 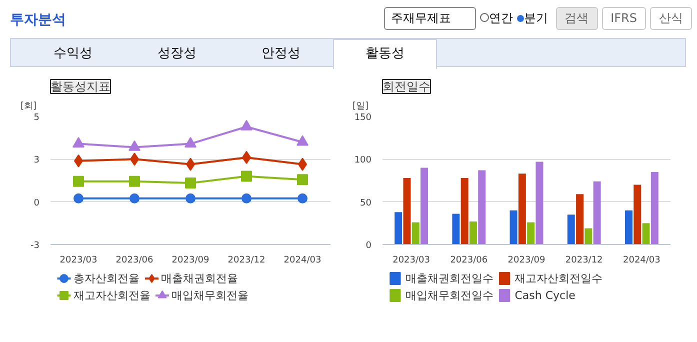 What do you see at coordinates (363, 161) in the screenshot?
I see `y-tick-label: 100` at bounding box center [363, 161].